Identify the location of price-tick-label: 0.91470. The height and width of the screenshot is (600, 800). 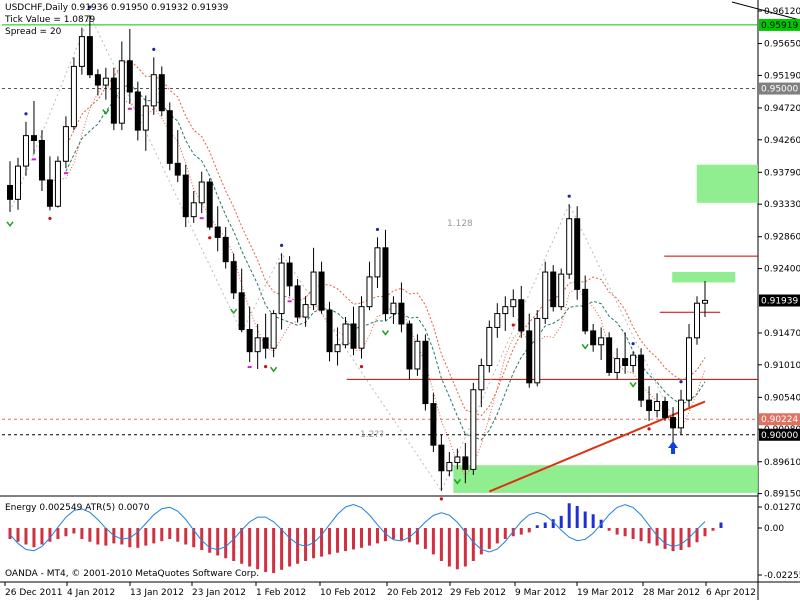
(782, 334).